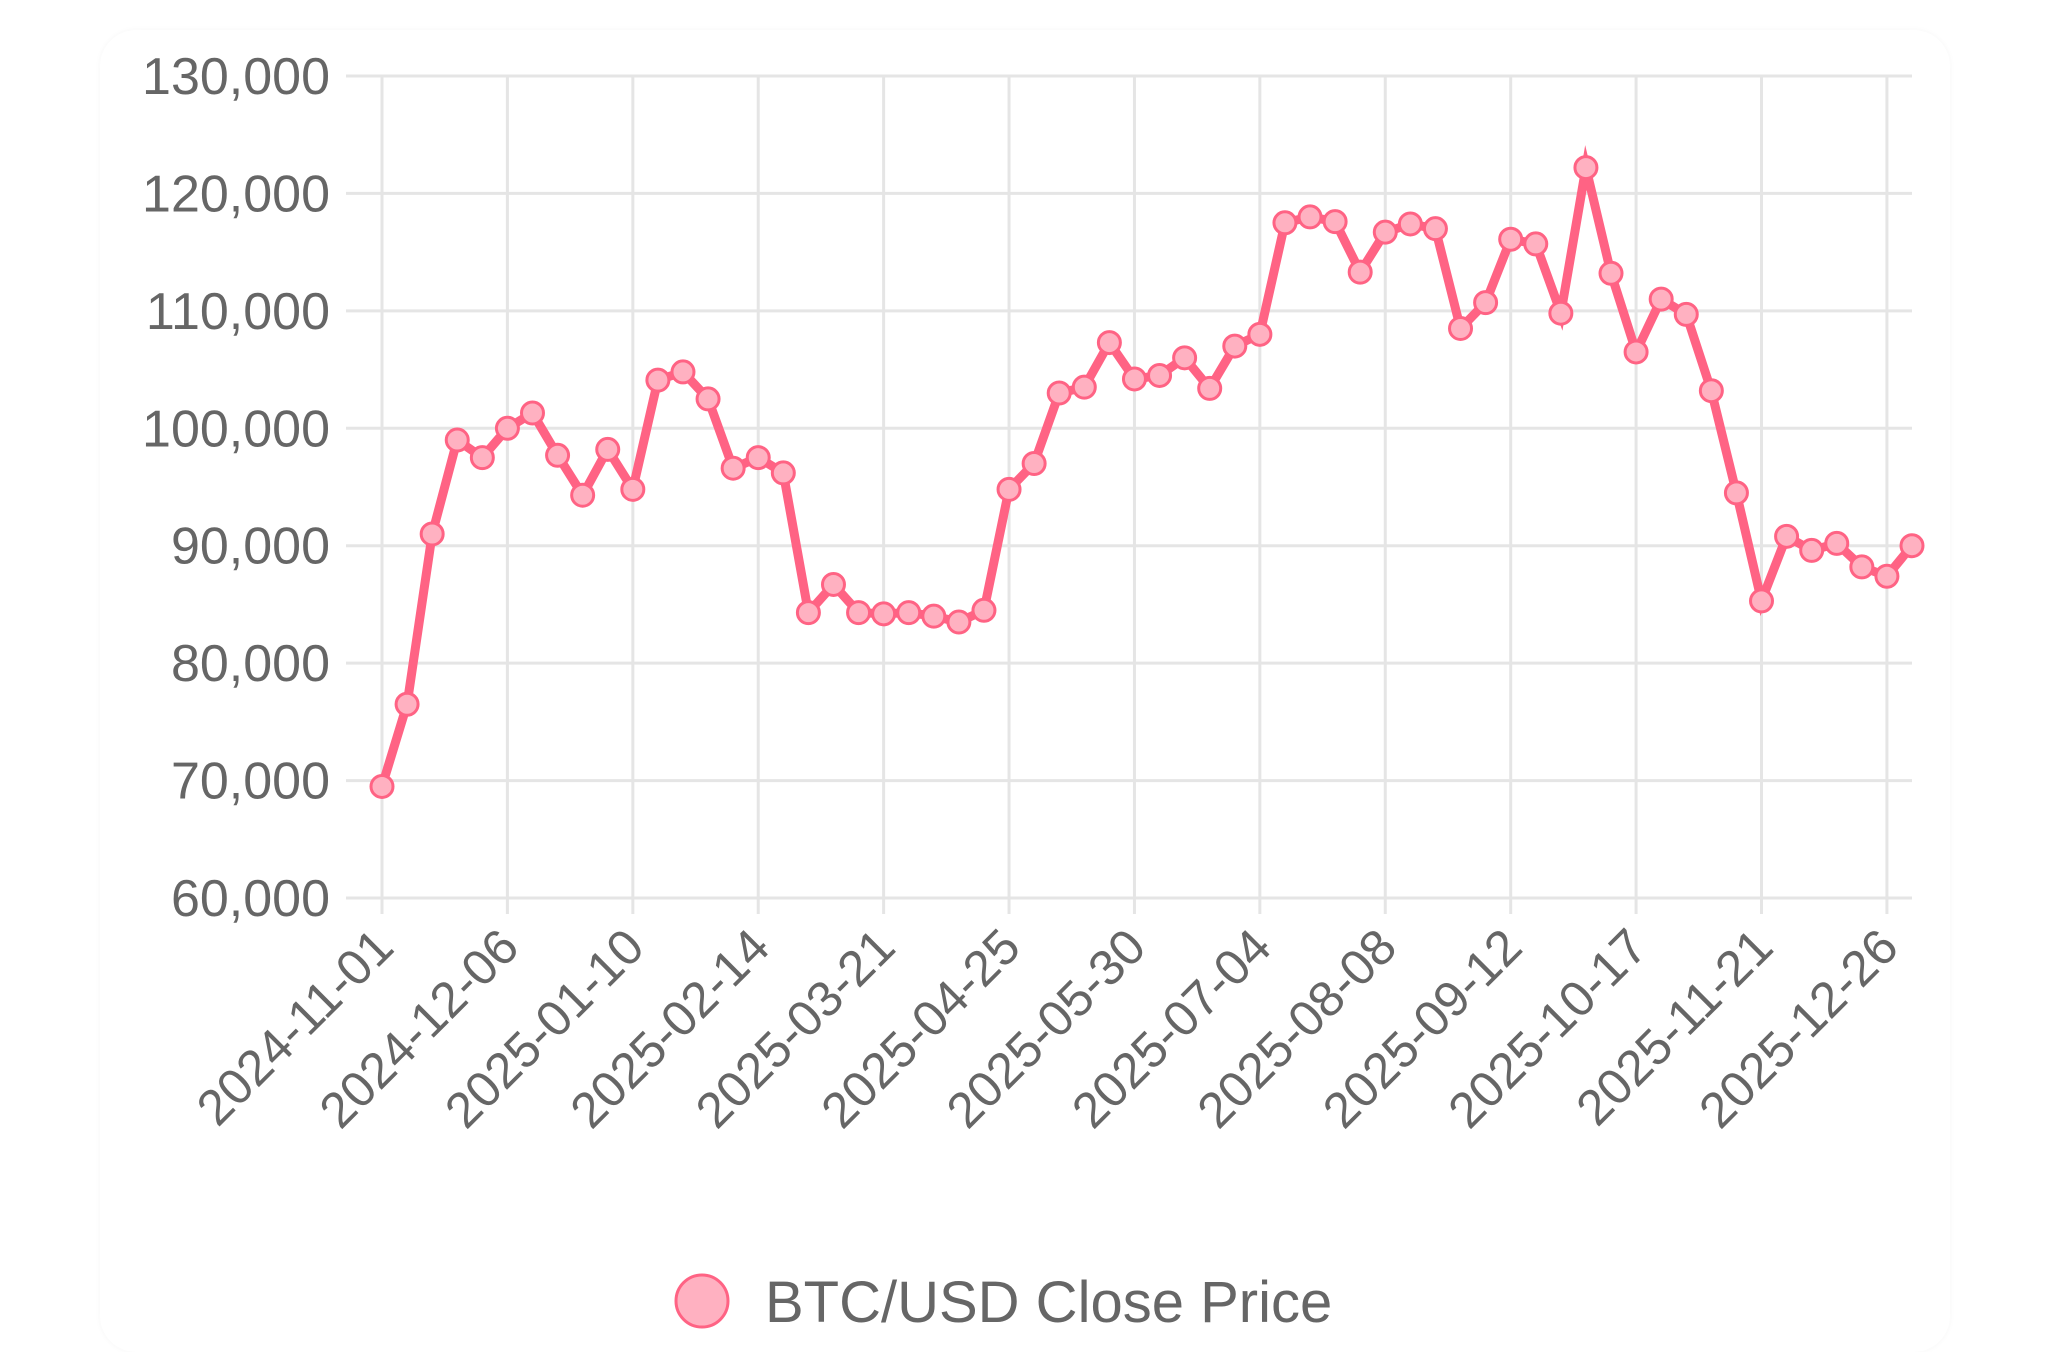 The width and height of the screenshot is (2060, 1352). I want to click on y-tick-label: 60,000, so click(250, 899).